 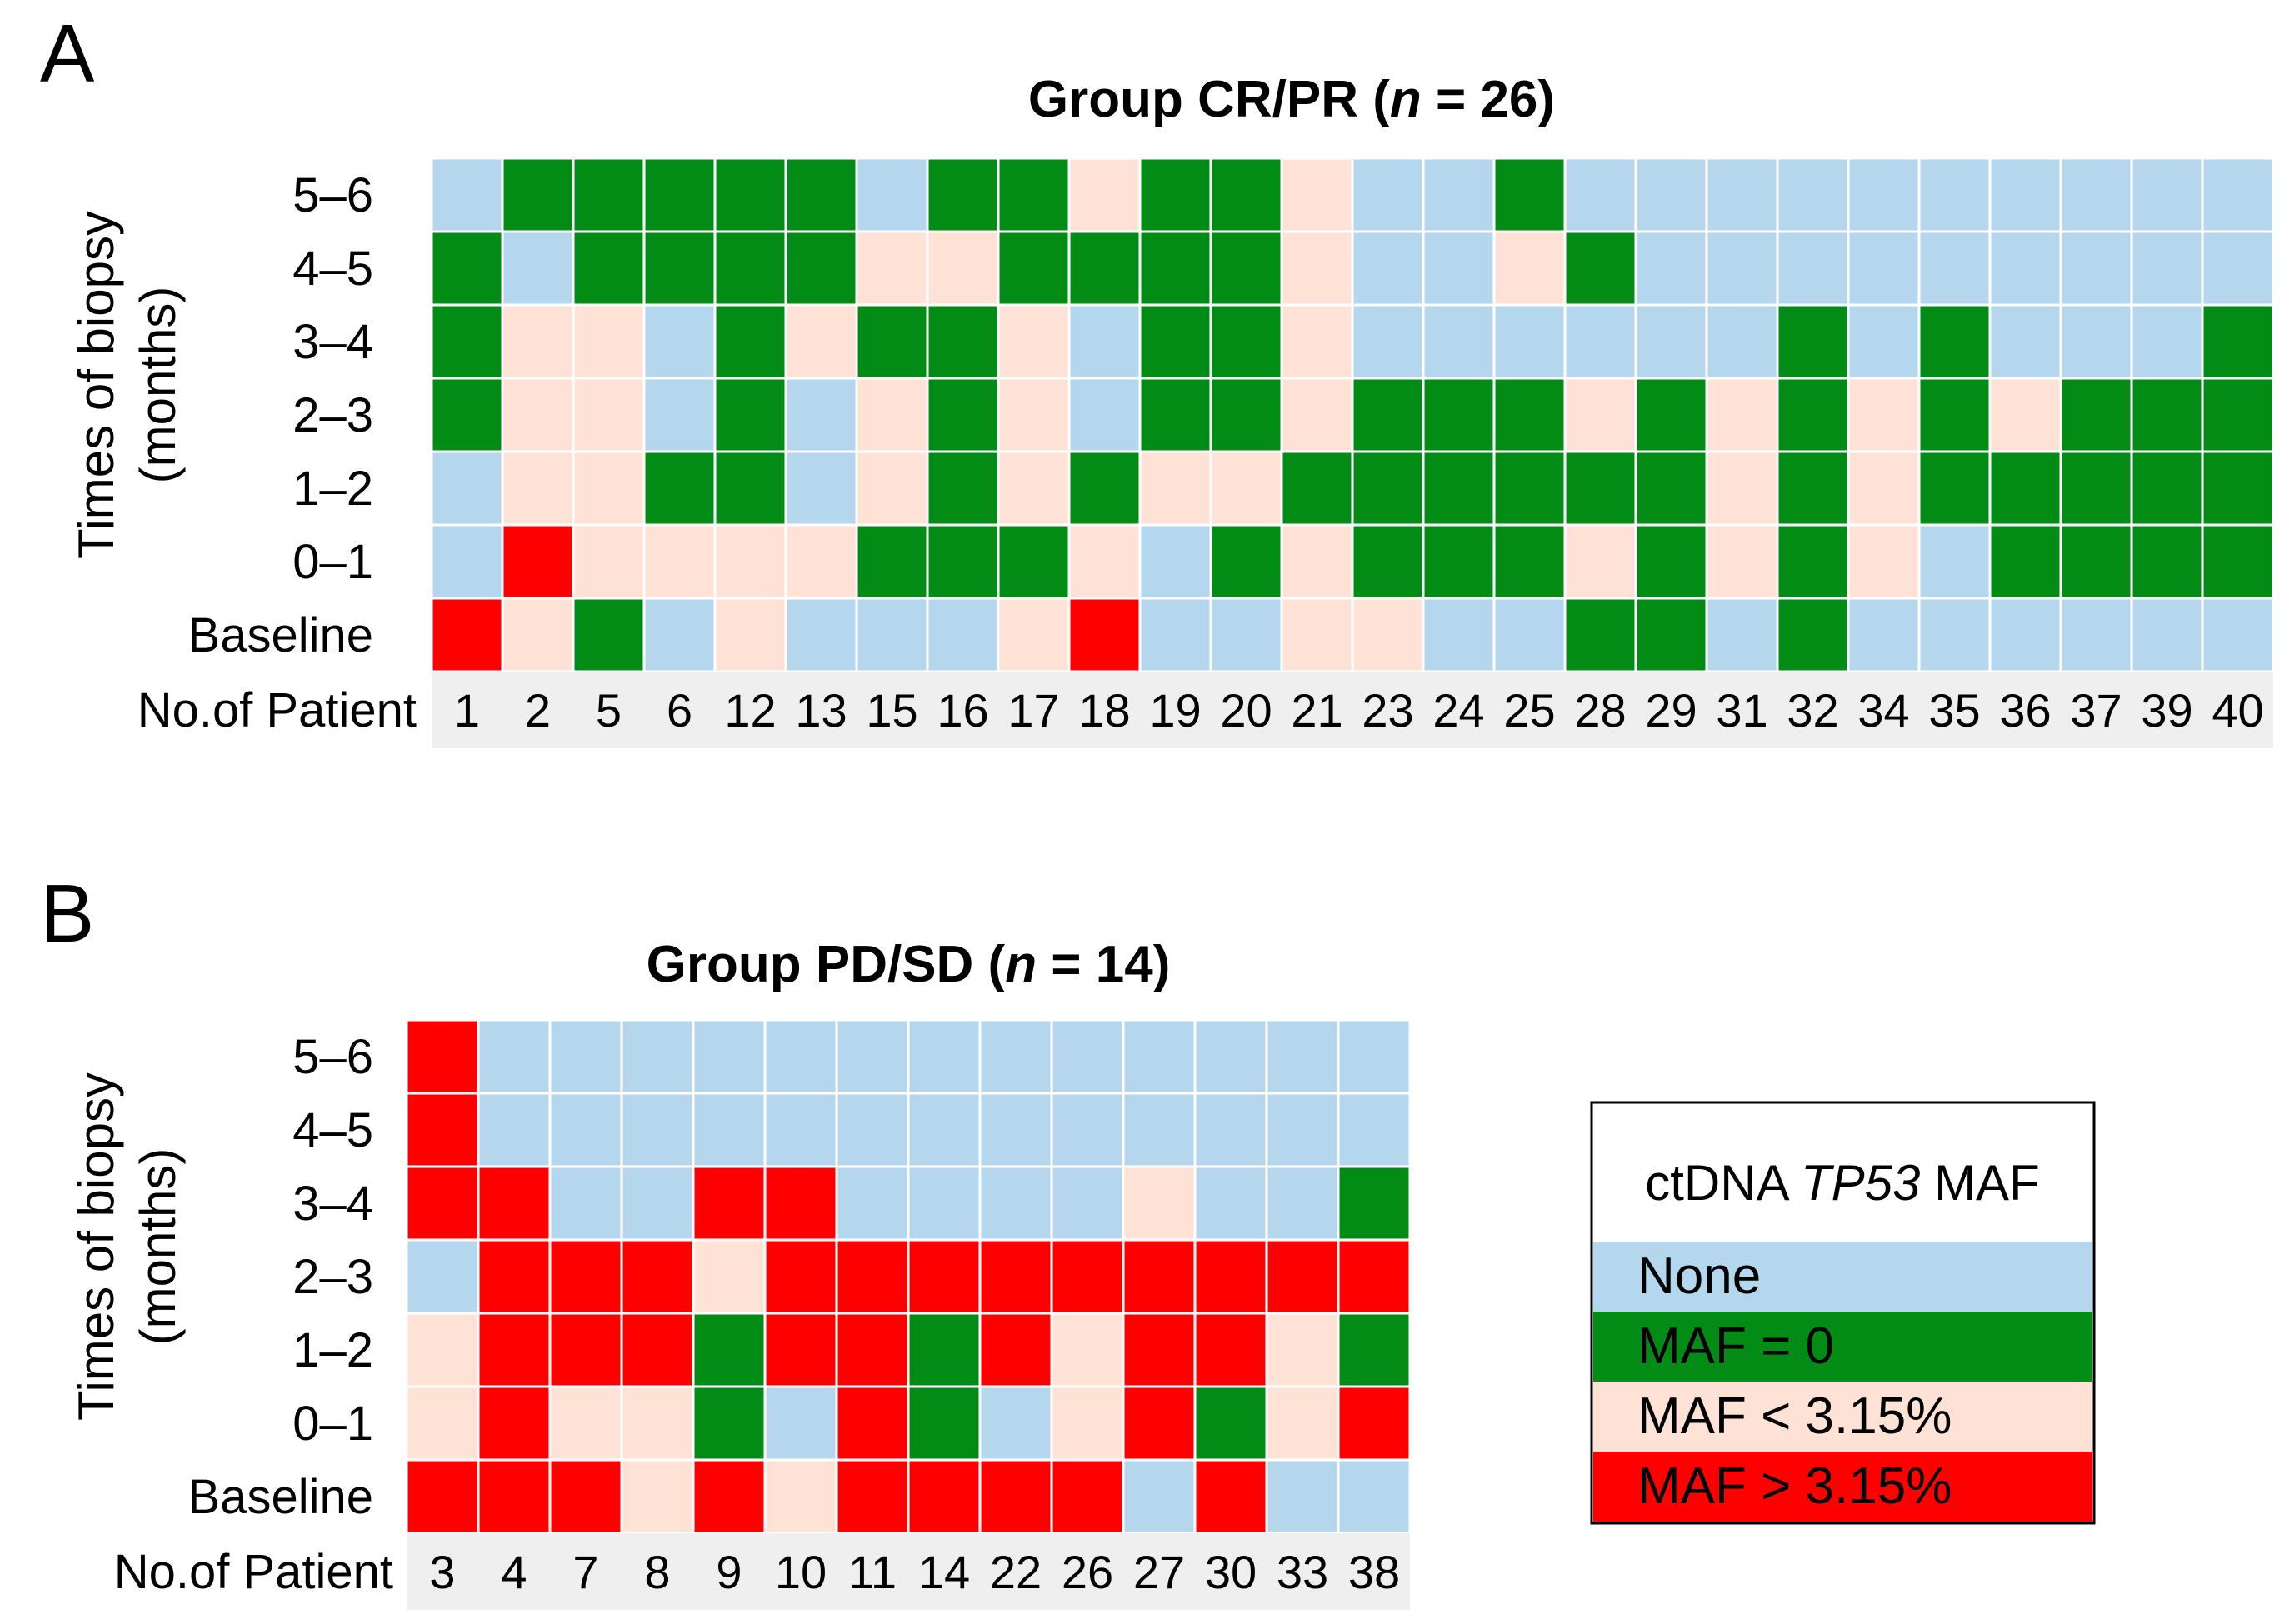 I want to click on panel-a-title-post: = 26), so click(x=1488, y=99).